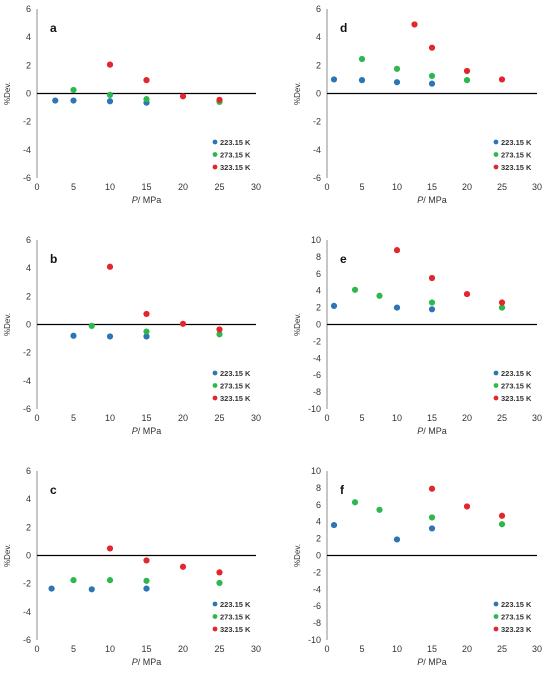 This screenshot has width=550, height=673. What do you see at coordinates (27, 640) in the screenshot?
I see `y-tick-label: -6` at bounding box center [27, 640].